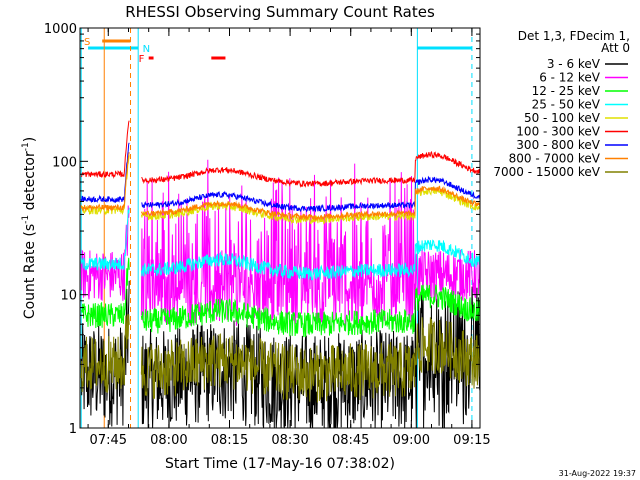 This screenshot has height=480, width=640. What do you see at coordinates (108, 440) in the screenshot?
I see `x-tick-label: 07:45` at bounding box center [108, 440].